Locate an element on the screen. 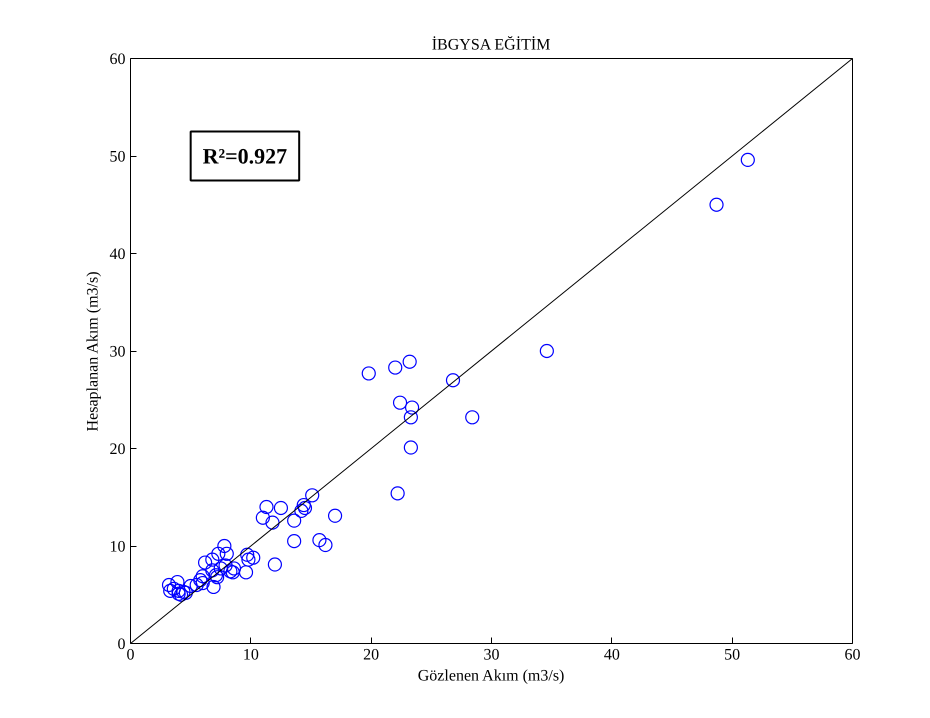  x-tick-label: 10 is located at coordinates (250, 655).